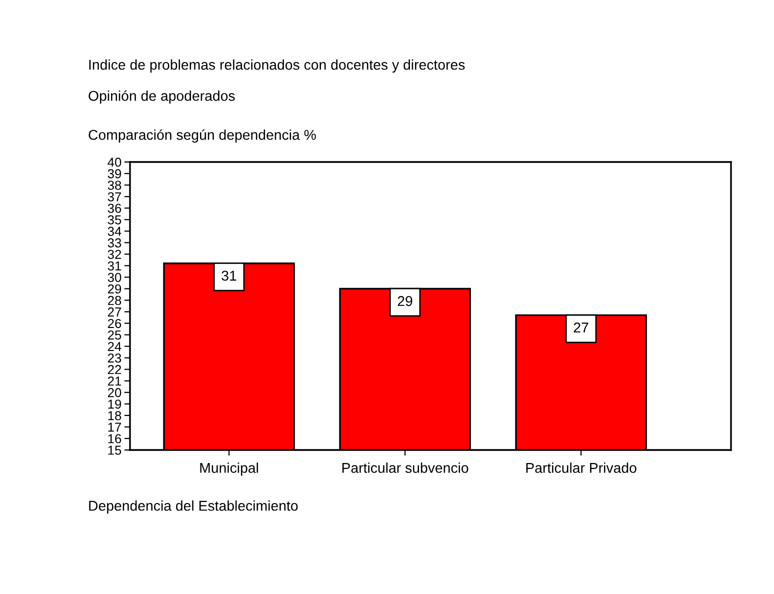 This screenshot has width=774, height=594. I want to click on y-tick-label: 39, so click(115, 173).